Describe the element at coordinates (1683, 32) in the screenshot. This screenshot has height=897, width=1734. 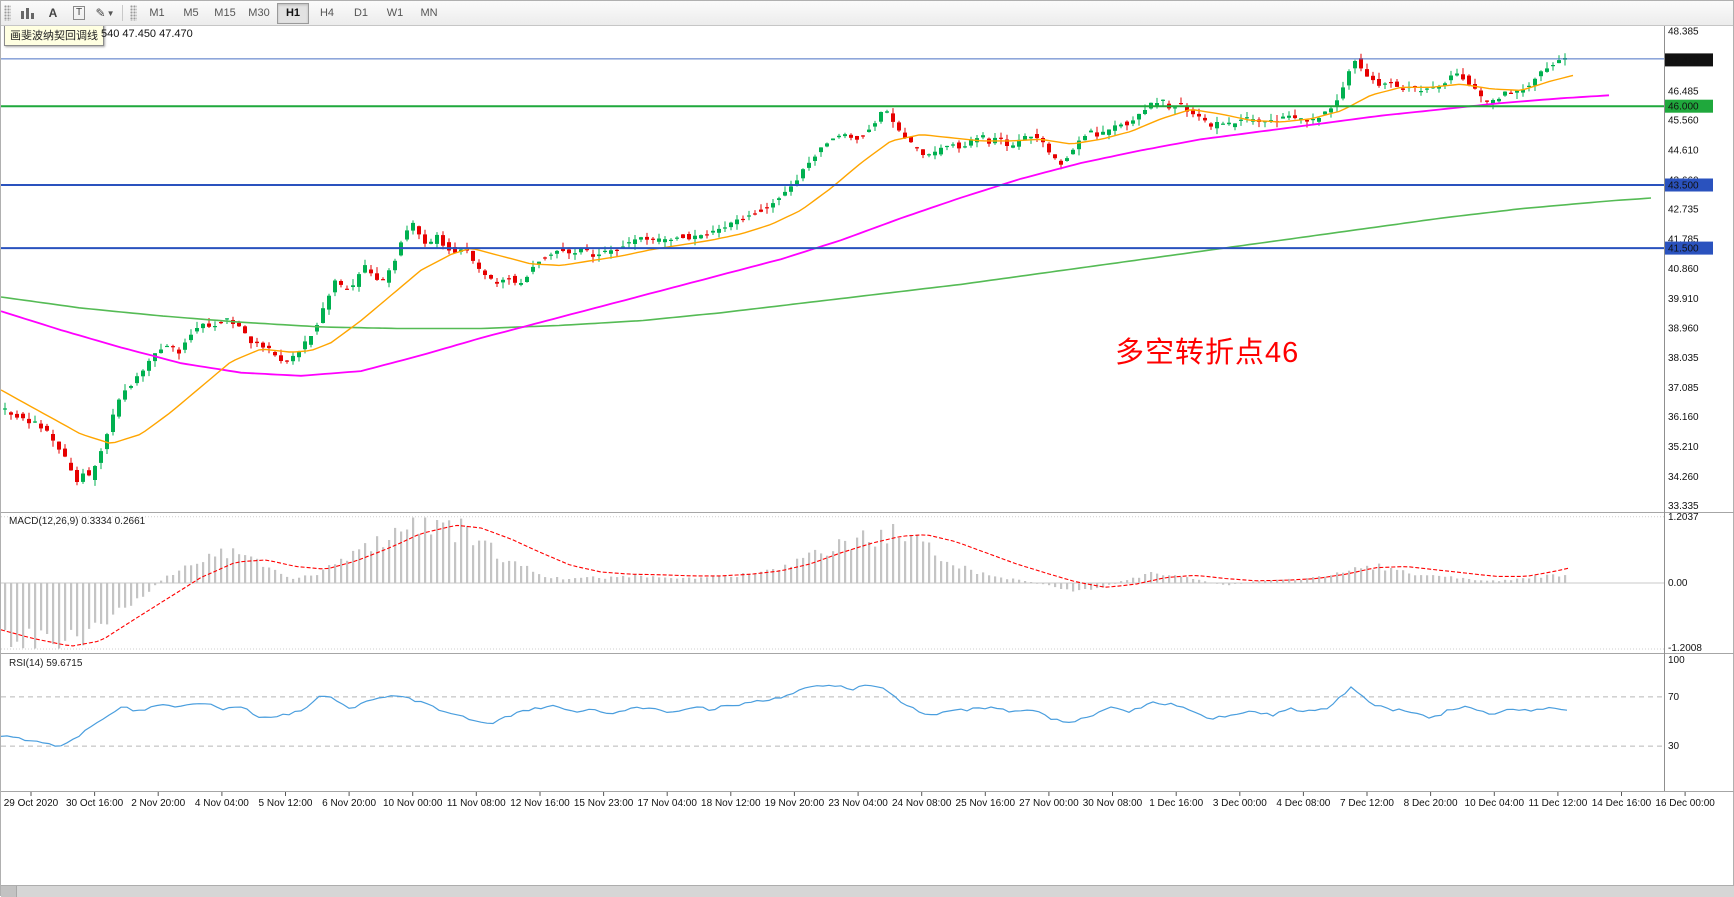
I see `svg-text: 48.385` at that location.